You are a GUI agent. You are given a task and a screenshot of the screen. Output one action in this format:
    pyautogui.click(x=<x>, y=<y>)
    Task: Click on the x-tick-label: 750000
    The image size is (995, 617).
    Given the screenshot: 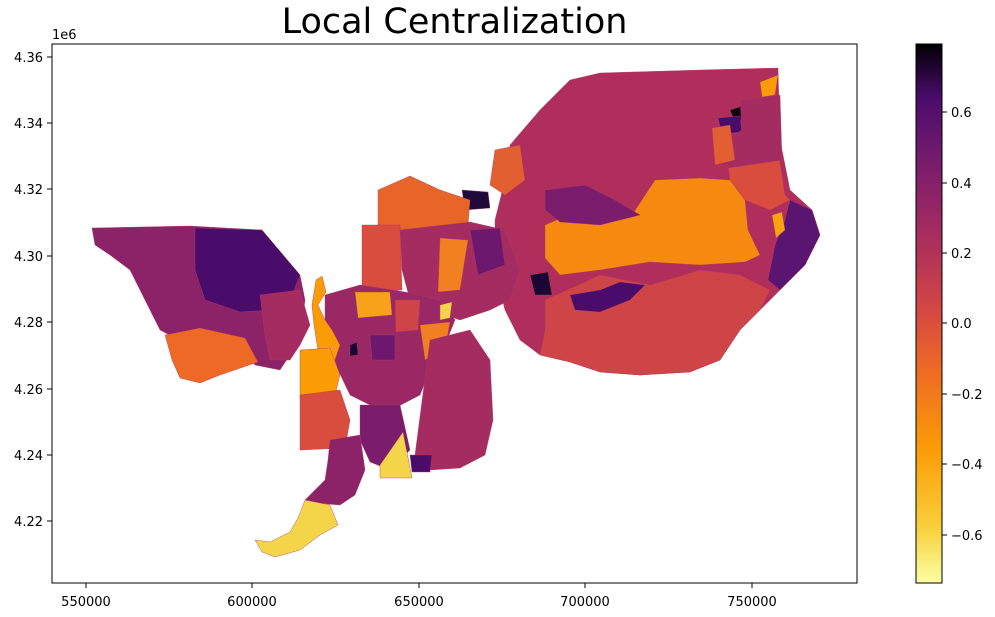 What is the action you would take?
    pyautogui.click(x=752, y=602)
    